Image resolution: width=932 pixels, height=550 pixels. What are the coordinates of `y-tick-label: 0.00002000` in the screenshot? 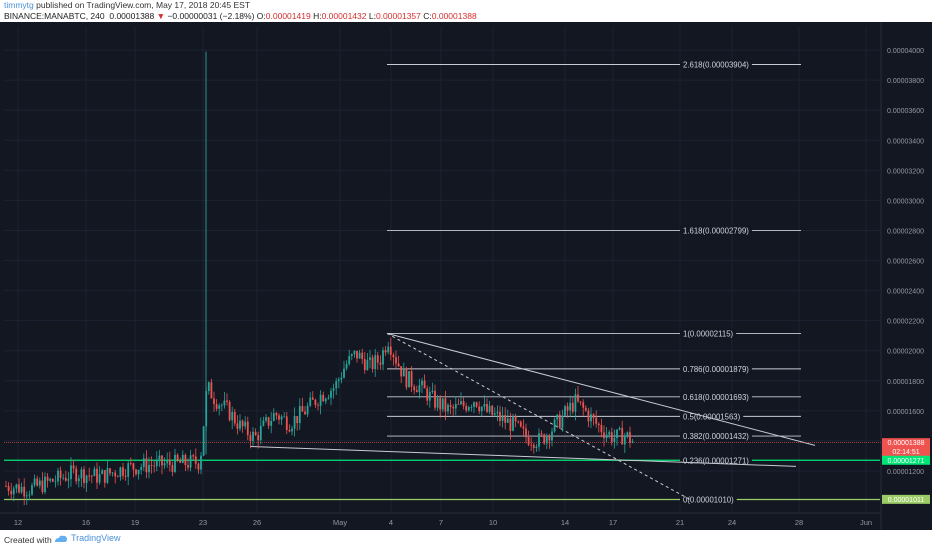 It's located at (905, 352).